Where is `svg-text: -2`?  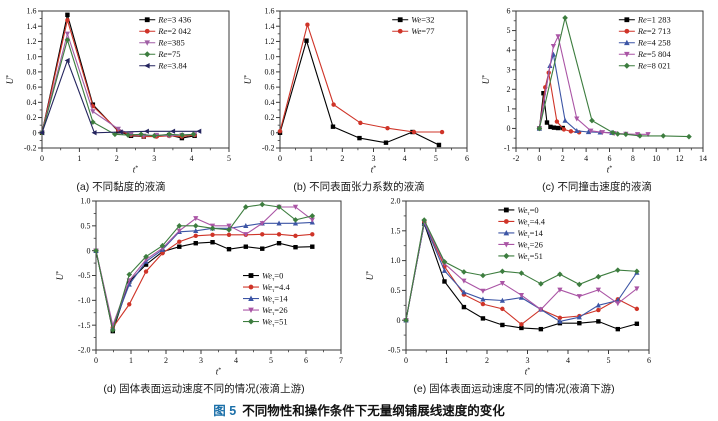 svg-text: -2 is located at coordinates (516, 158).